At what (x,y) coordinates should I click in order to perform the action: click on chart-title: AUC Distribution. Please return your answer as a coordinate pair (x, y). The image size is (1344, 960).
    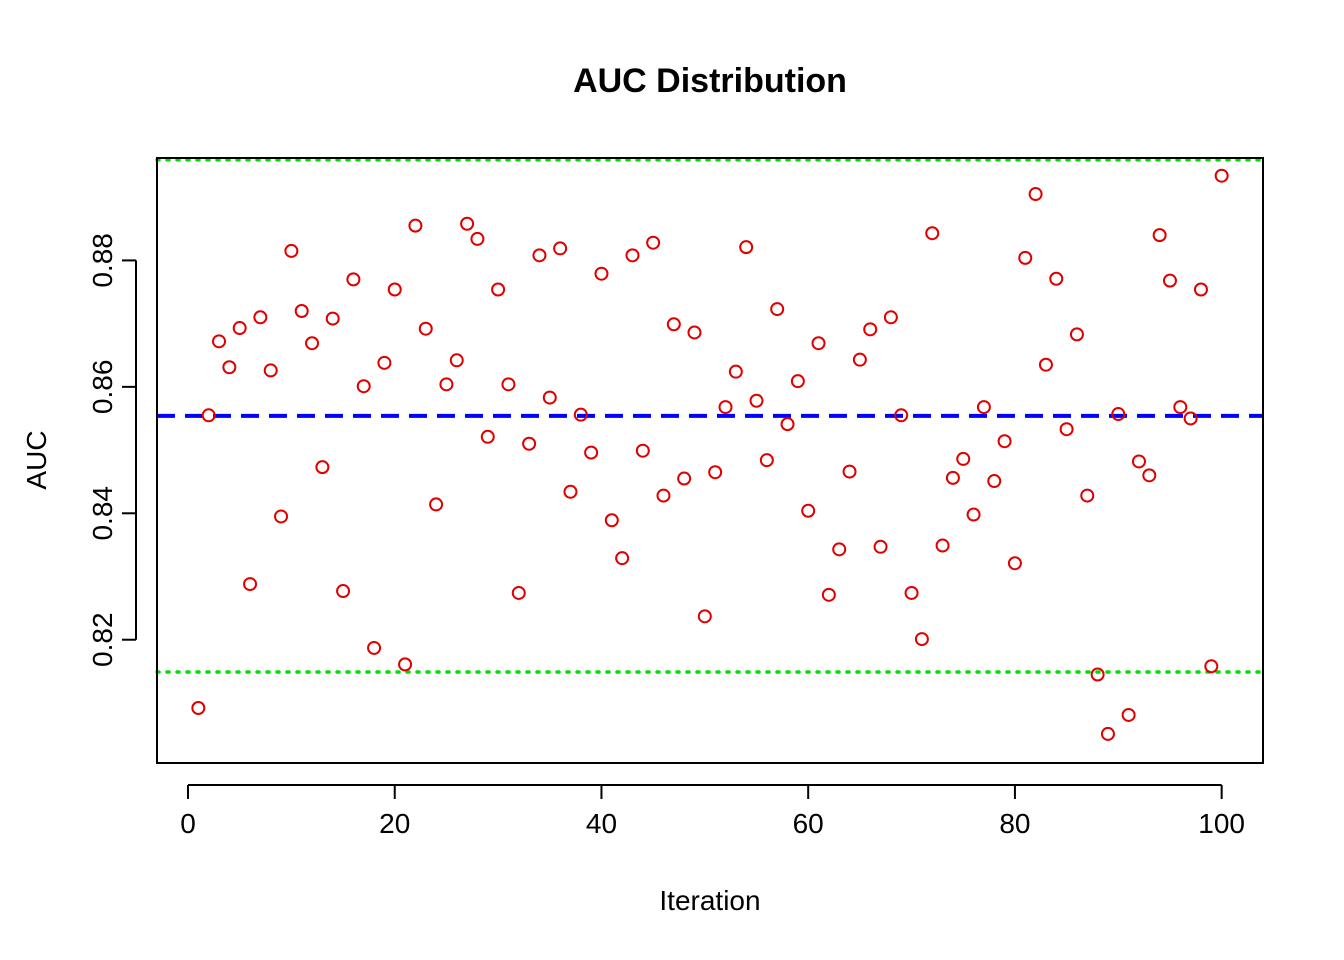
    Looking at the image, I should click on (710, 81).